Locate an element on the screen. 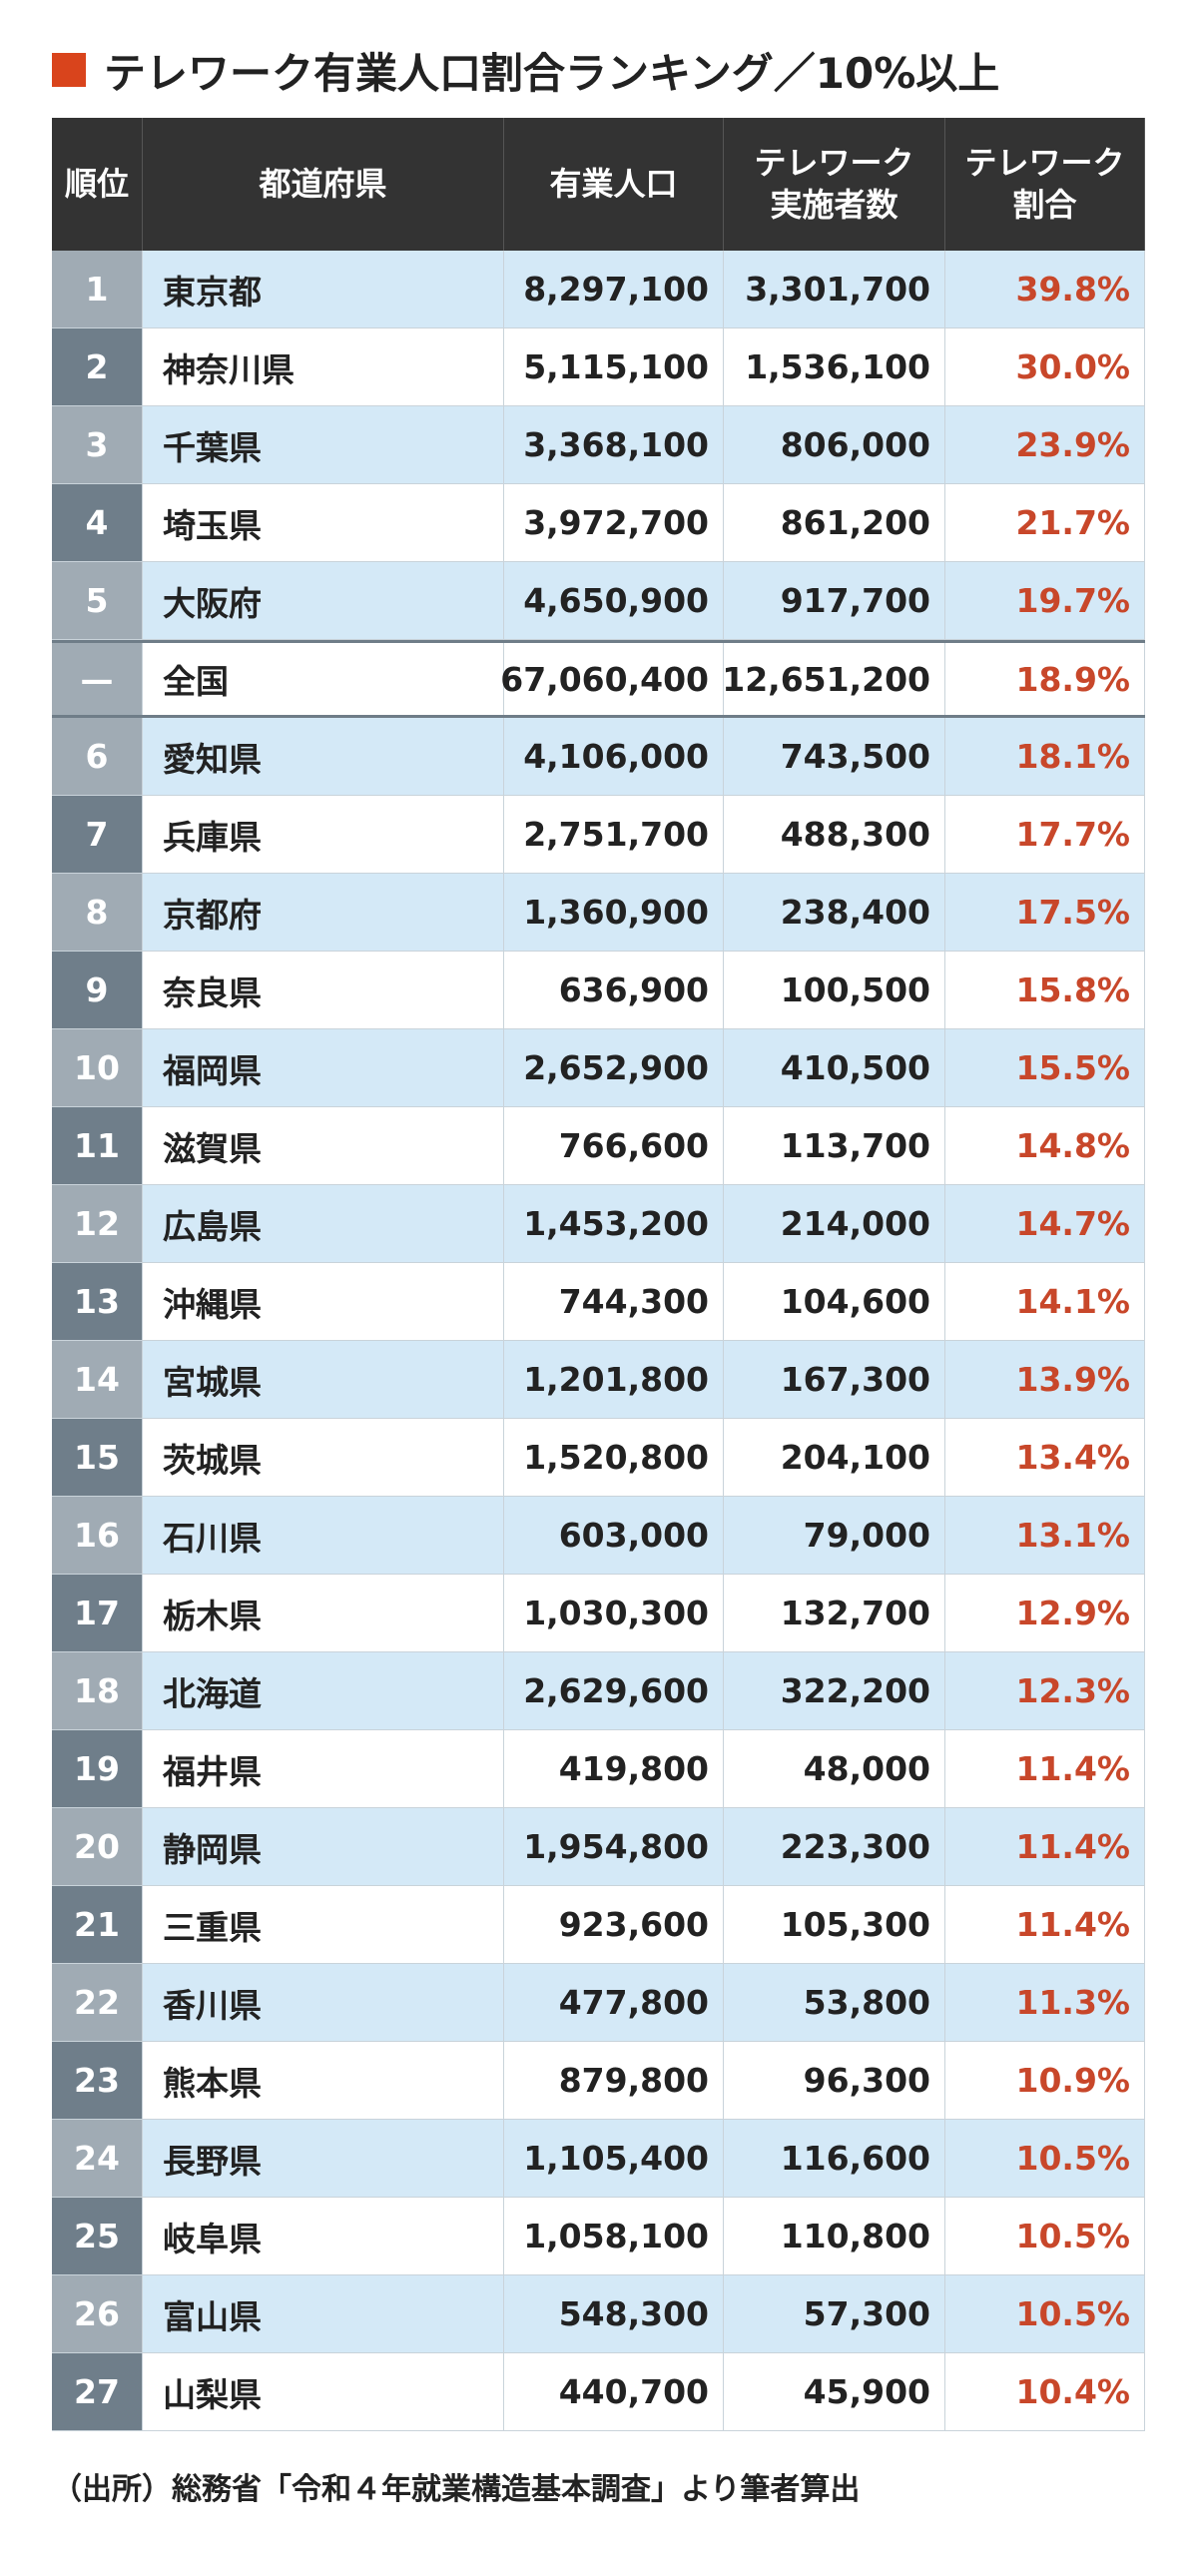 The width and height of the screenshot is (1198, 2576). table-row: 9 奈良県 636,900 100,500 15.8% is located at coordinates (598, 990).